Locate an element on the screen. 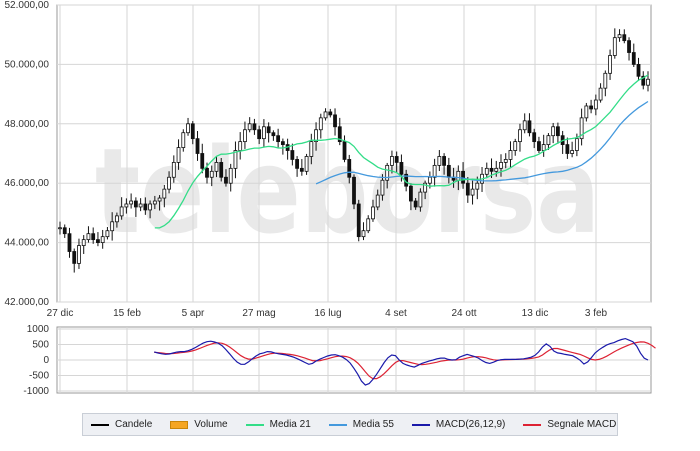 The image size is (700, 451). legend-label-macd: MACD(26,12,9) is located at coordinates (470, 424).